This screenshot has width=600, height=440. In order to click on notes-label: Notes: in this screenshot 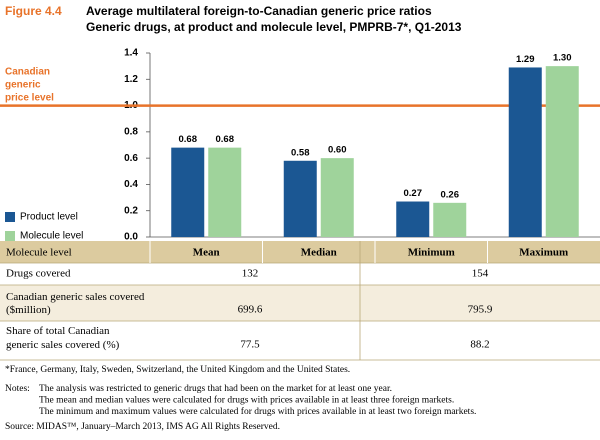, I will do `click(17, 389)`.